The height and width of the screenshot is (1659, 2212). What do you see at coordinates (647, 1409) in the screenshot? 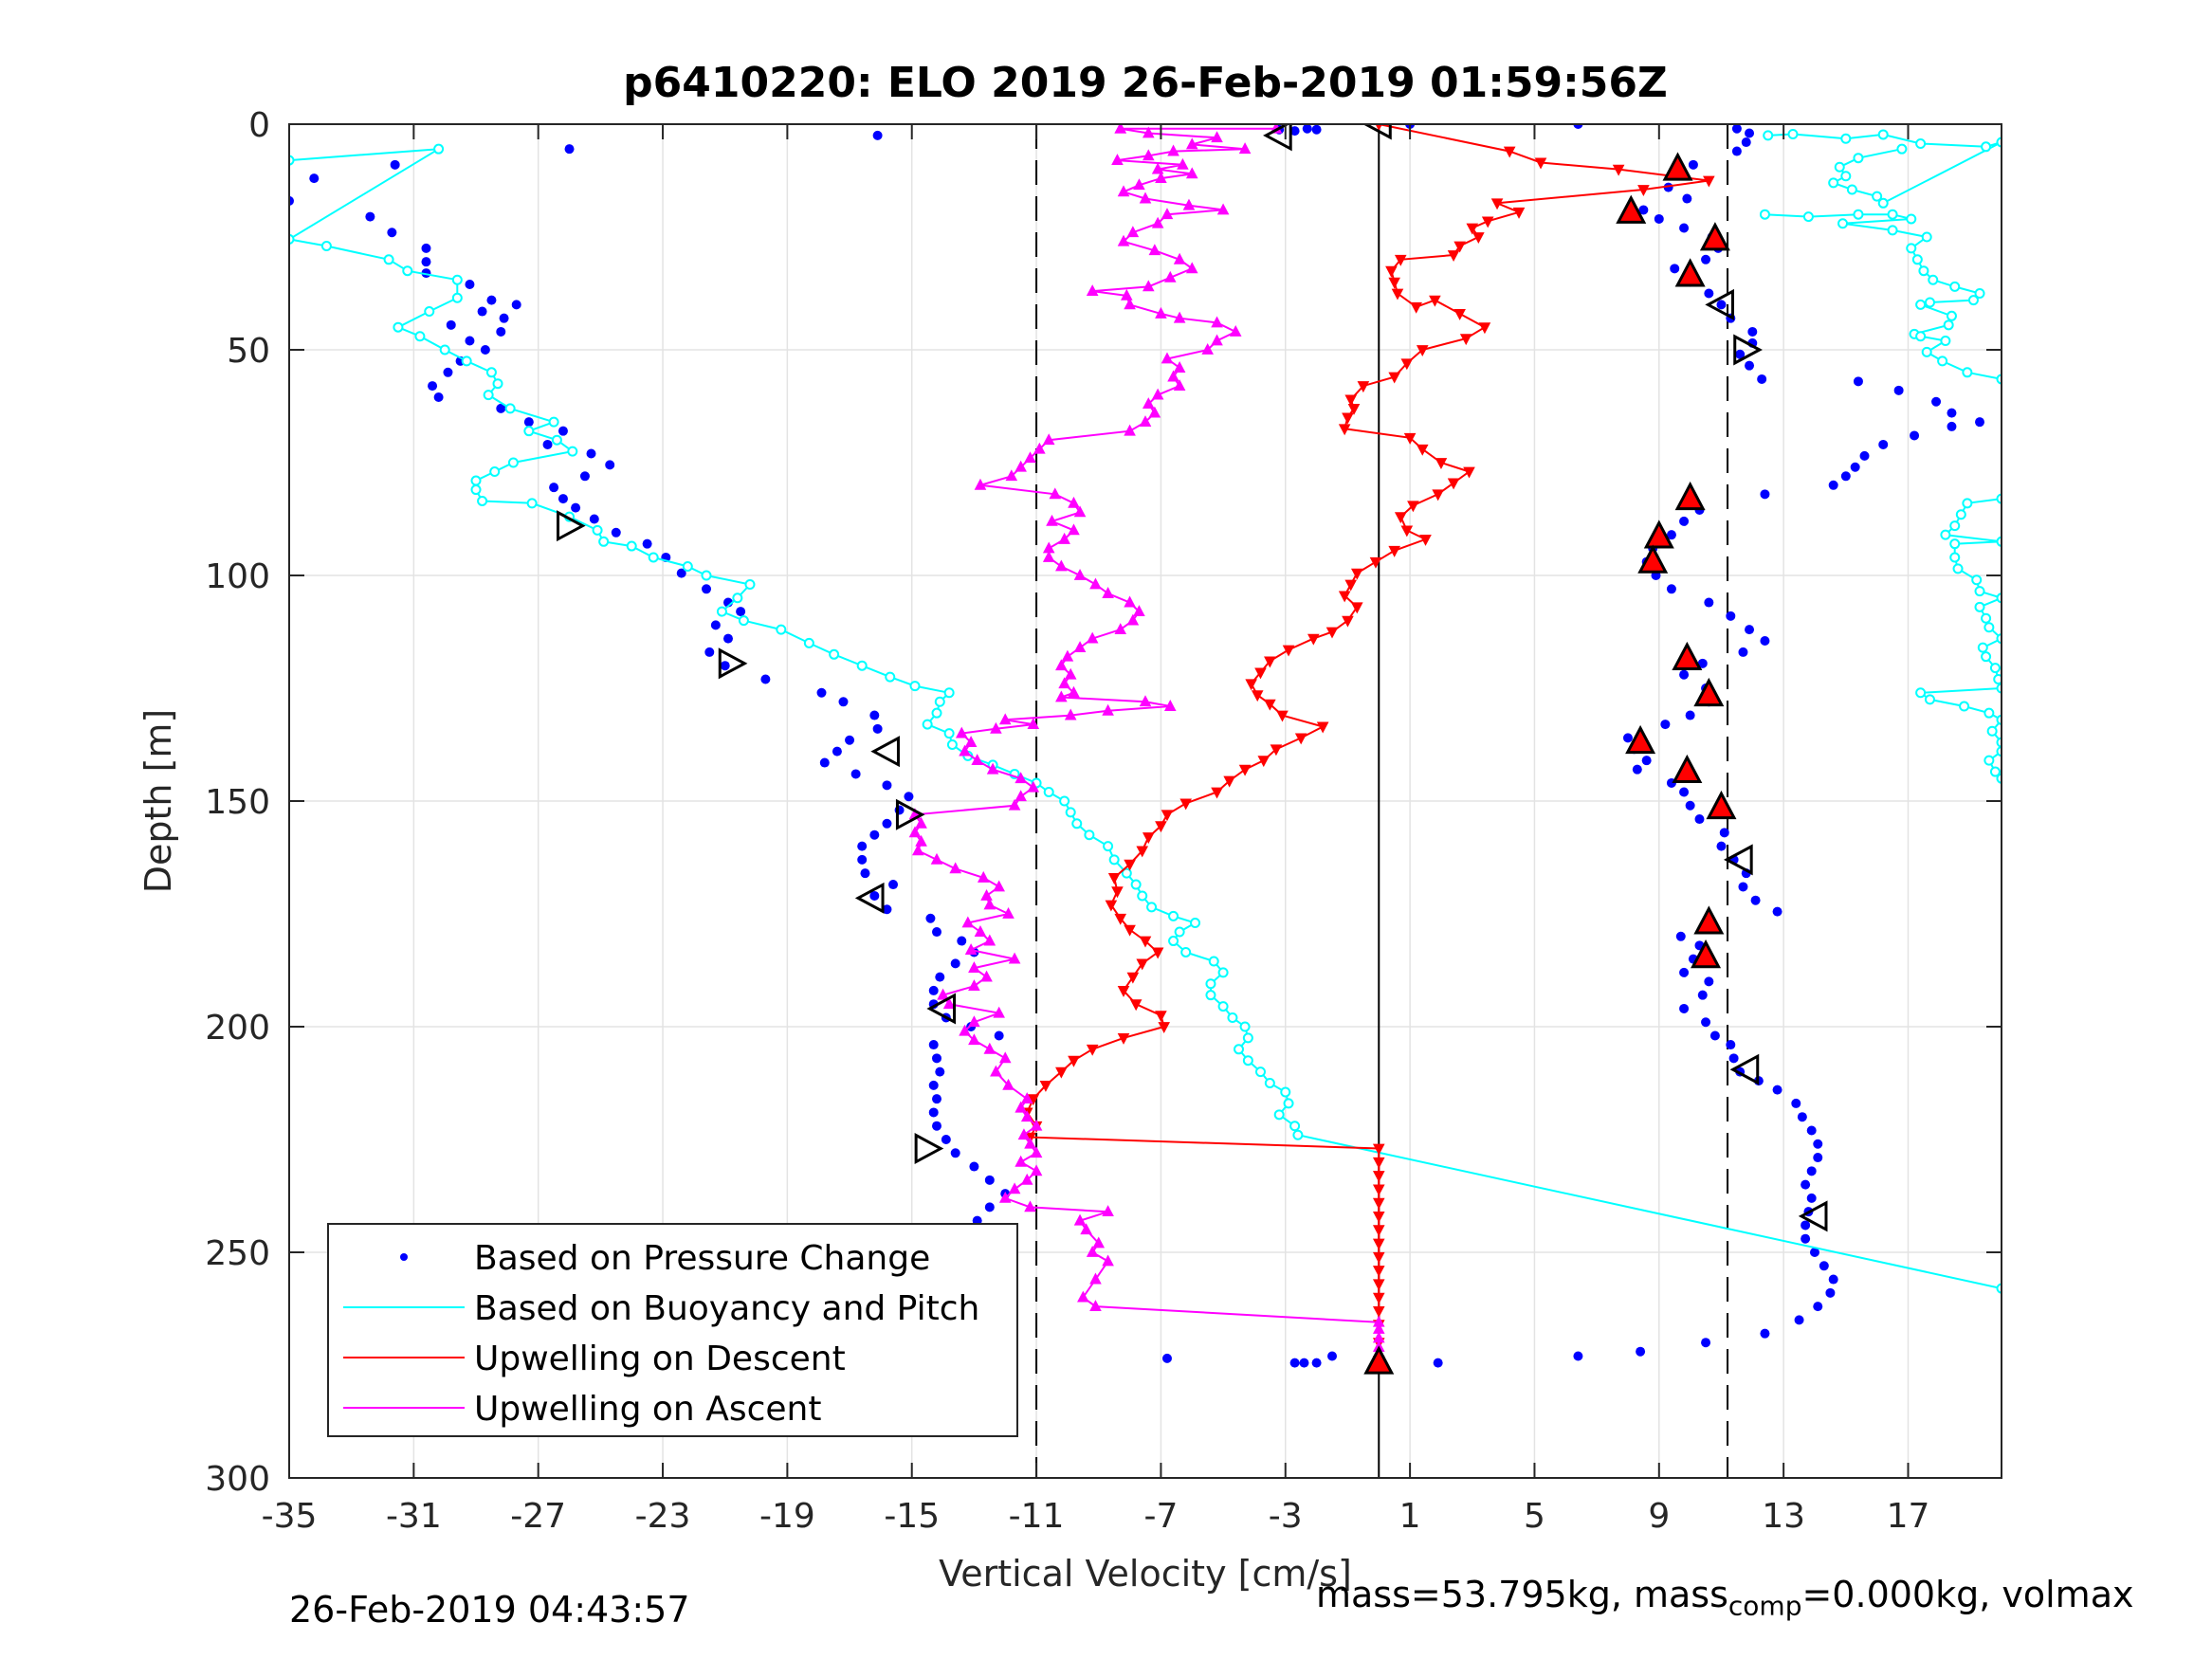
I see `legend-label: Upwelling on Ascent` at bounding box center [647, 1409].